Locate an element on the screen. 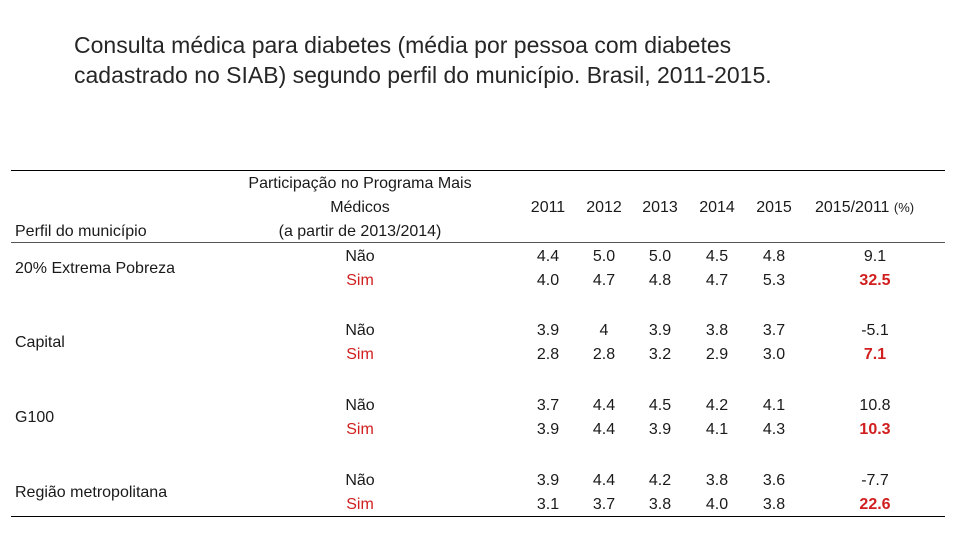 Image resolution: width=960 pixels, height=540 pixels. row-profile: G100 is located at coordinates (35, 417).